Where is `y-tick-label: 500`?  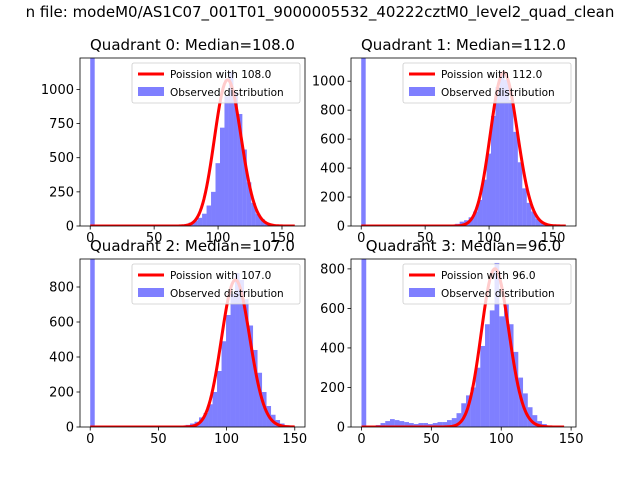 y-tick-label: 500 is located at coordinates (61, 158).